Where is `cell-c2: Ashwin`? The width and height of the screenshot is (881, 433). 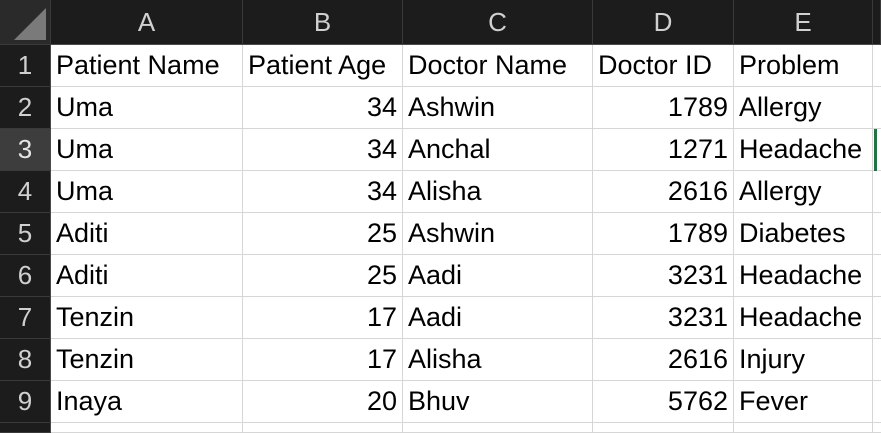
cell-c2: Ashwin is located at coordinates (498, 108).